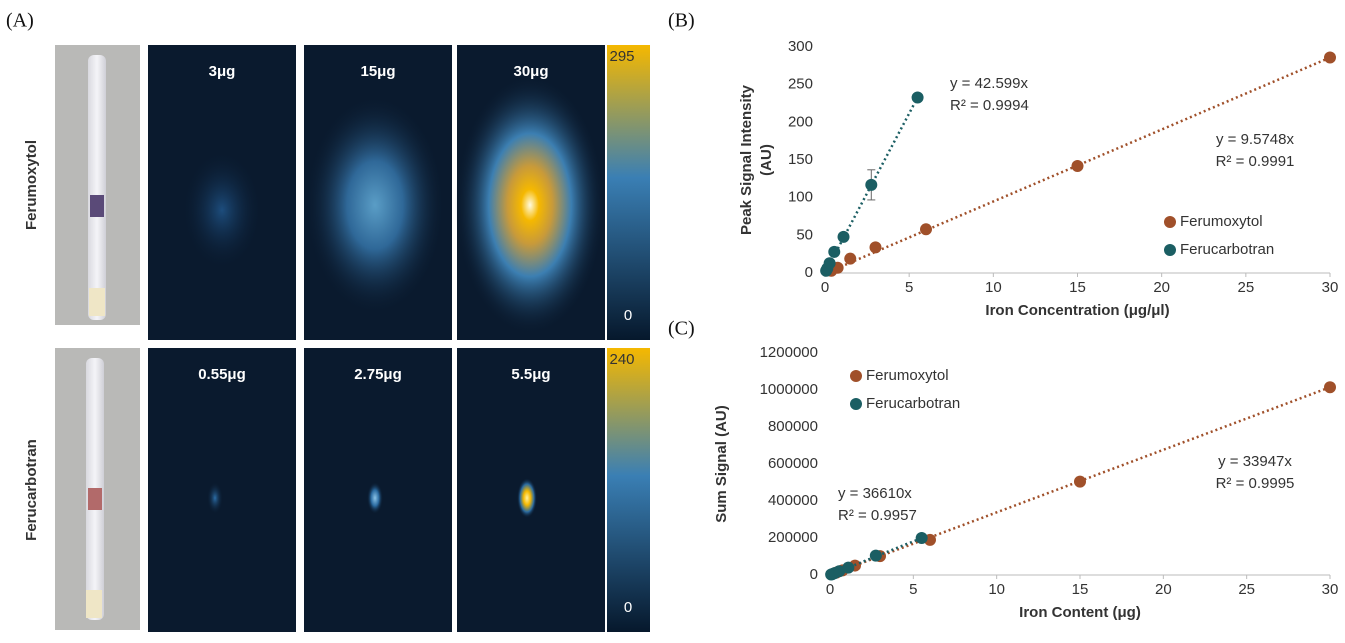 Image resolution: width=1345 pixels, height=643 pixels. Describe the element at coordinates (1255, 161) in the screenshot. I see `annotation: R² = 0.9991` at that location.